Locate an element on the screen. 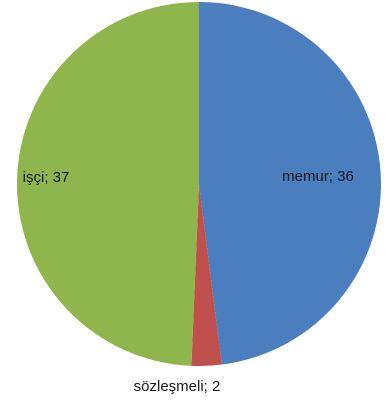 Image resolution: width=385 pixels, height=410 pixels. data-label-1: memur; 36 is located at coordinates (318, 176).